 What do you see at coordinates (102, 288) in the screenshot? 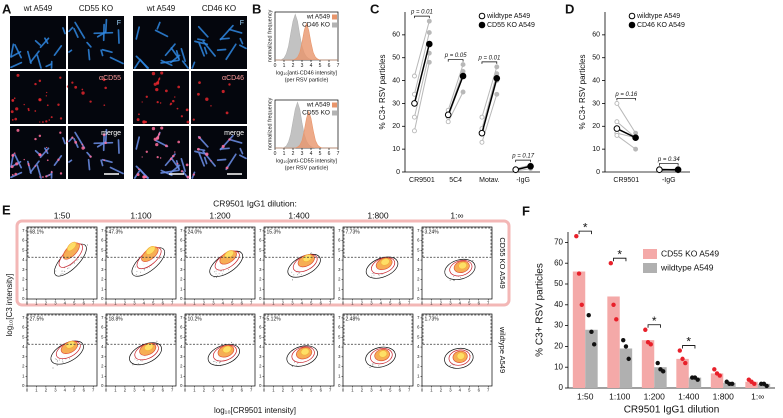
I see `y-tick-label: 1` at bounding box center [102, 288].